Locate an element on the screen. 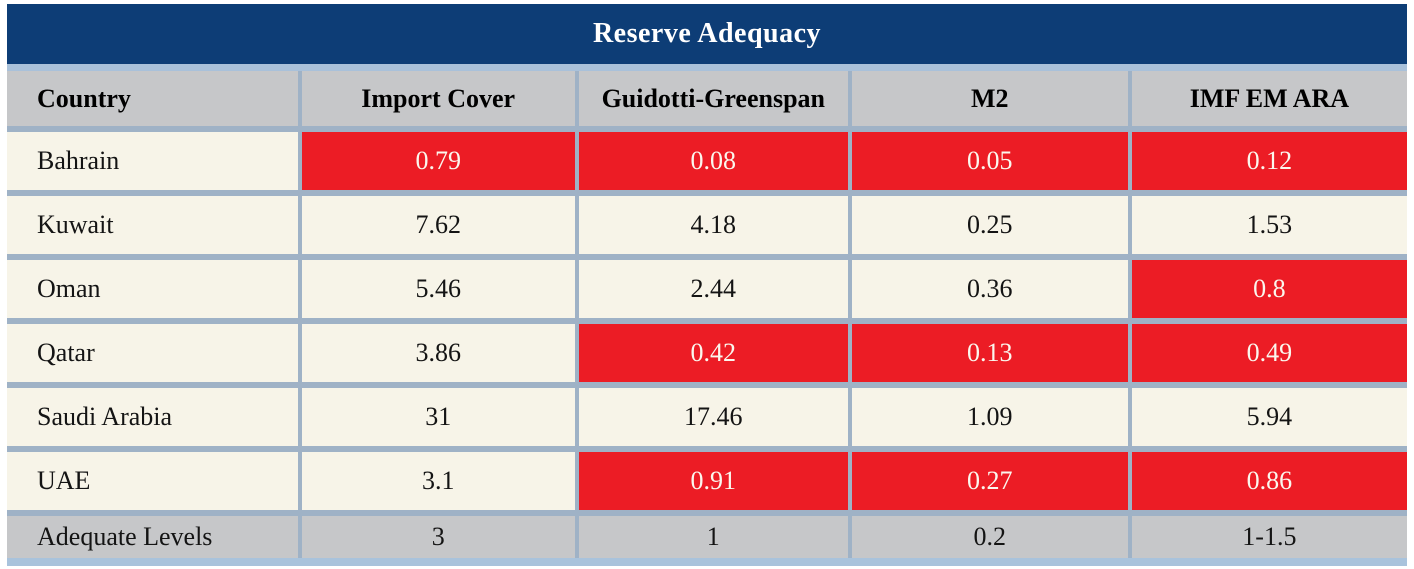  table-row-oman: Oman 5.46 2.44 0.36 0.8 is located at coordinates (707, 290).